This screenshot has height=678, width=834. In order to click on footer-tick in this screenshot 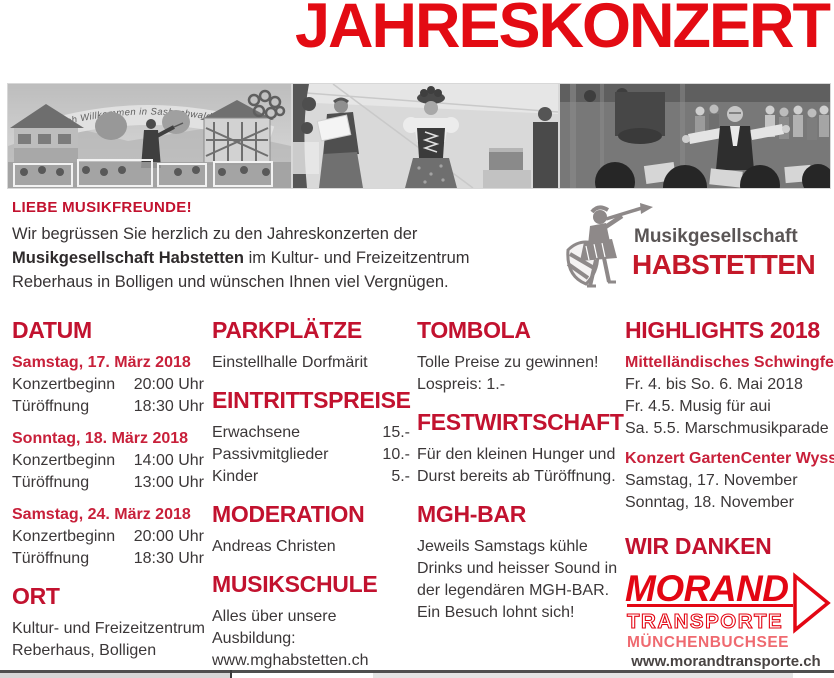, I will do `click(231, 674)`.